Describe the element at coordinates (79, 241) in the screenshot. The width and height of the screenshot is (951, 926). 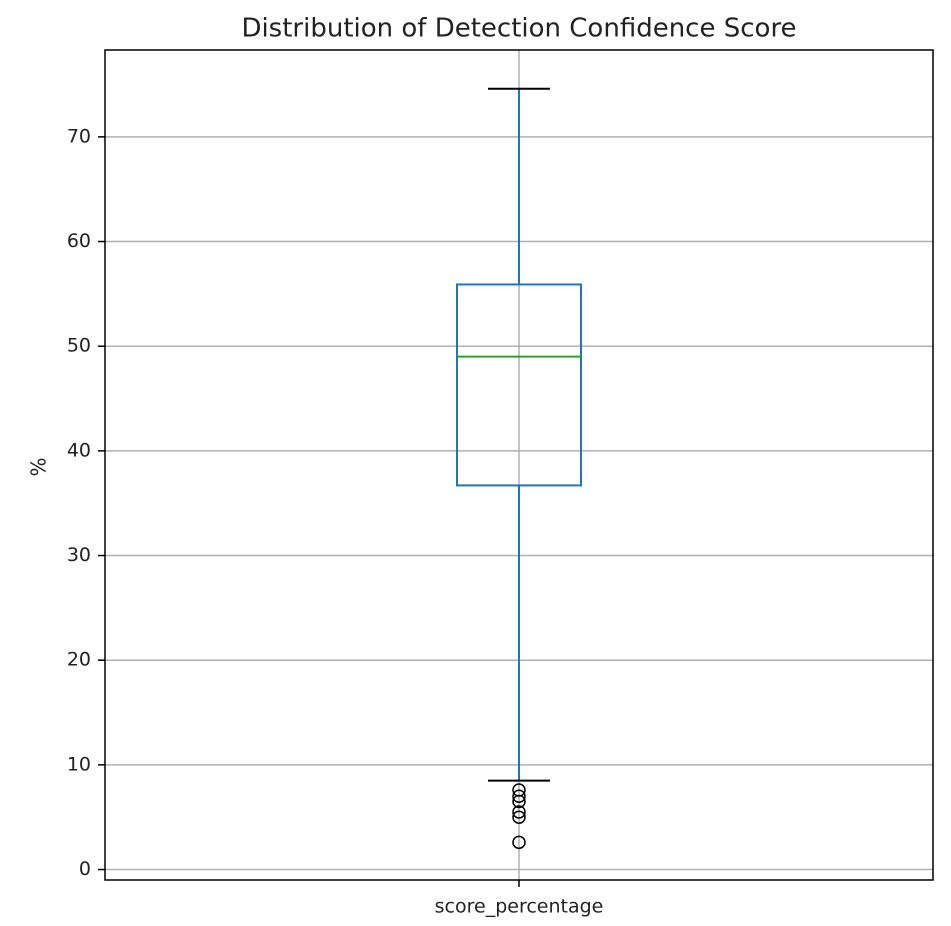
I see `y-tick-label: 60` at that location.